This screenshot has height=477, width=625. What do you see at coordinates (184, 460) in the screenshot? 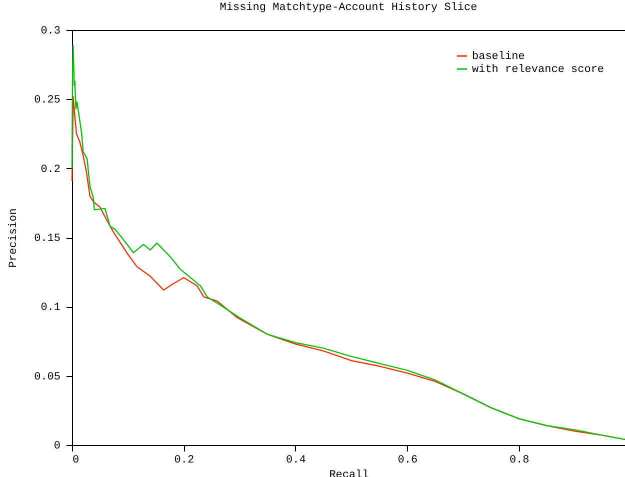
I see `x-tick-label: 0.2` at bounding box center [184, 460].